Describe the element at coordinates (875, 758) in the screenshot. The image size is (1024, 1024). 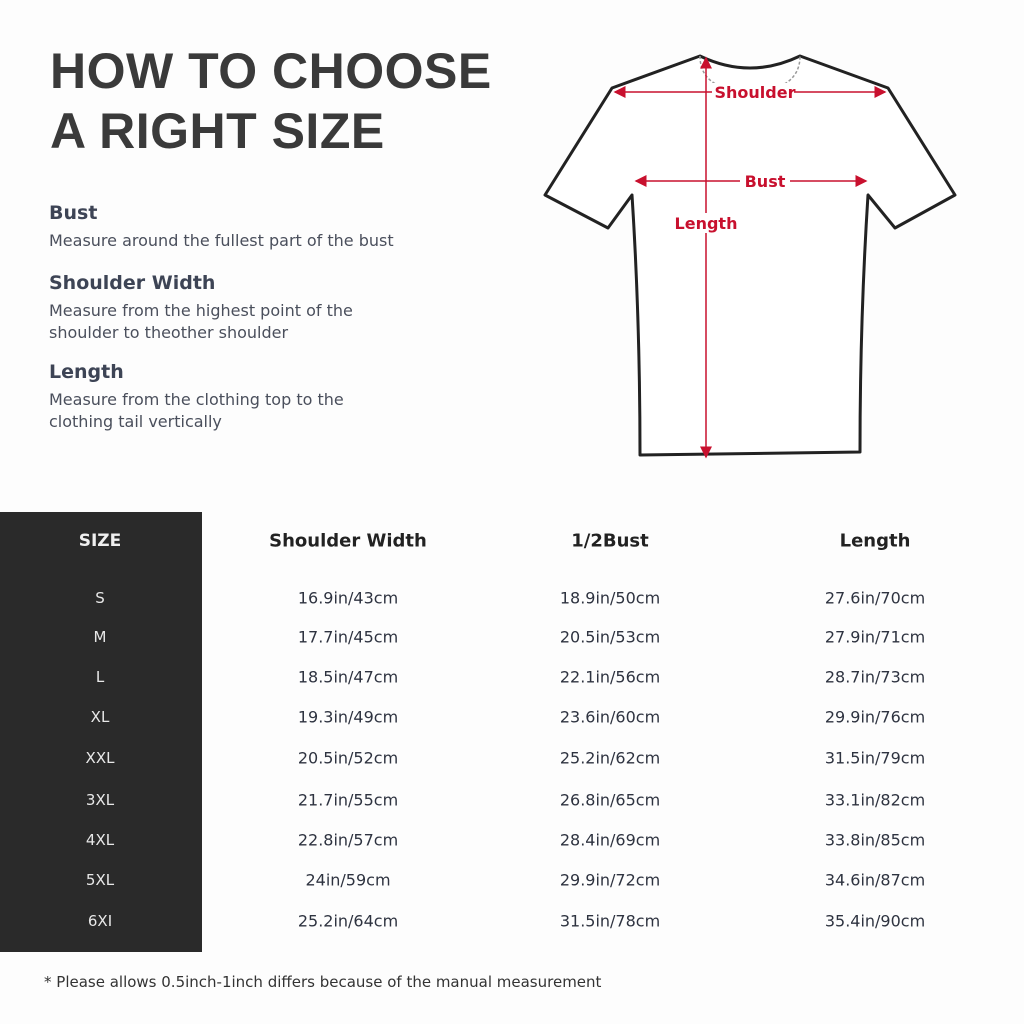
I see `cell-length: 31.5in/79cm` at that location.